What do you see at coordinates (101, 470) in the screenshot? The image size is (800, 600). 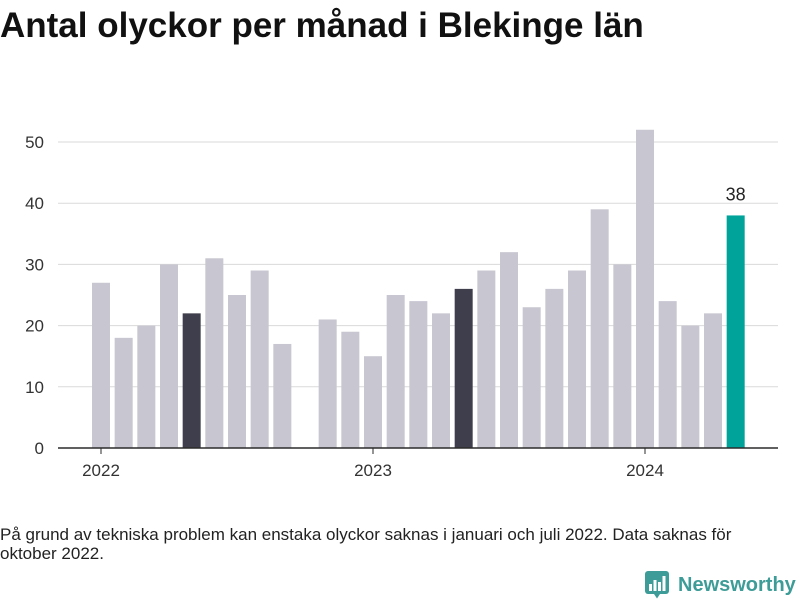 I see `x-tick-label: 2022` at bounding box center [101, 470].